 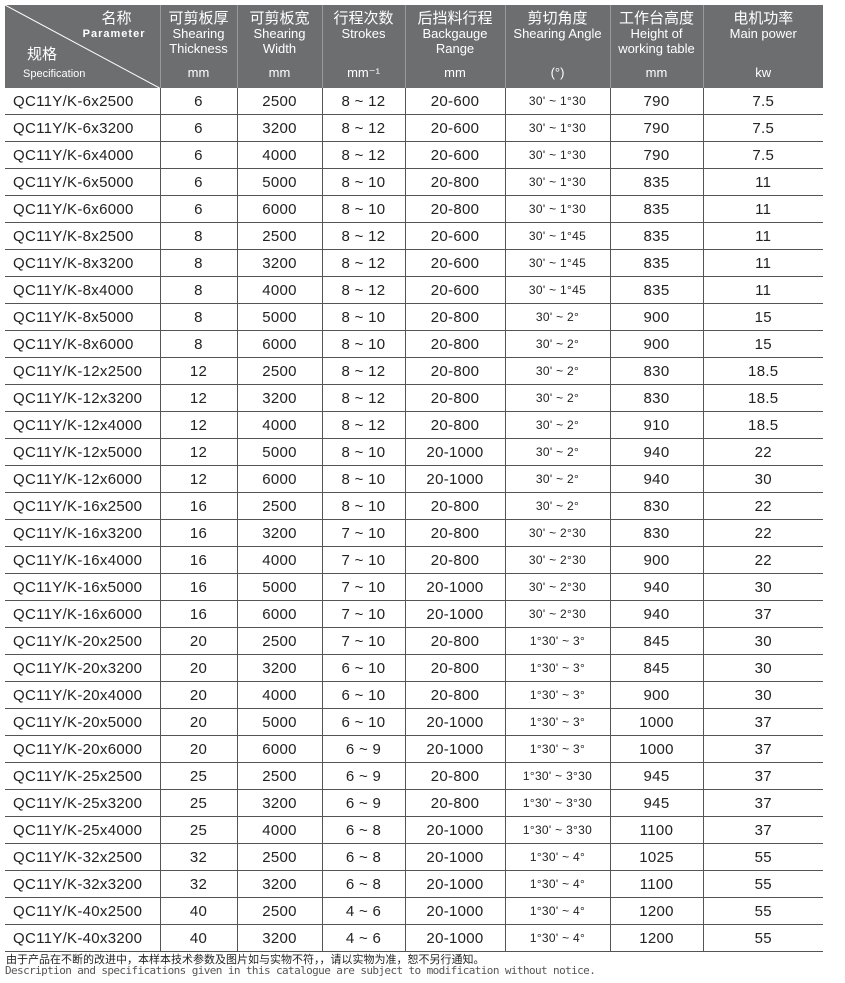 I want to click on cell-backgauge: 20-600, so click(x=455, y=263).